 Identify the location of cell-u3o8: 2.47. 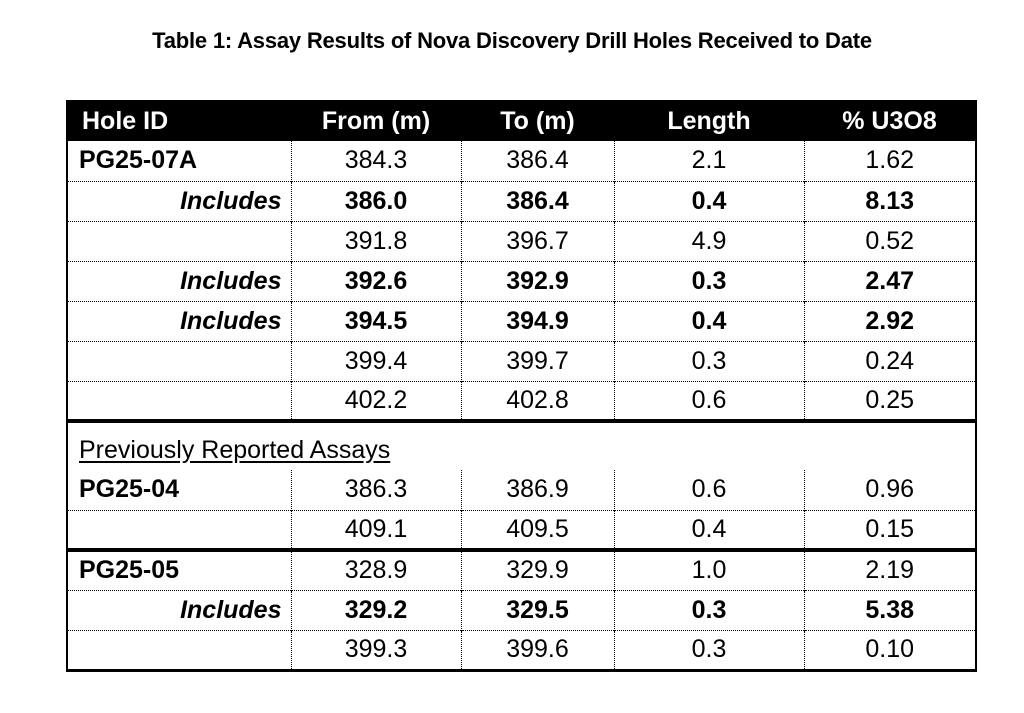
(889, 280).